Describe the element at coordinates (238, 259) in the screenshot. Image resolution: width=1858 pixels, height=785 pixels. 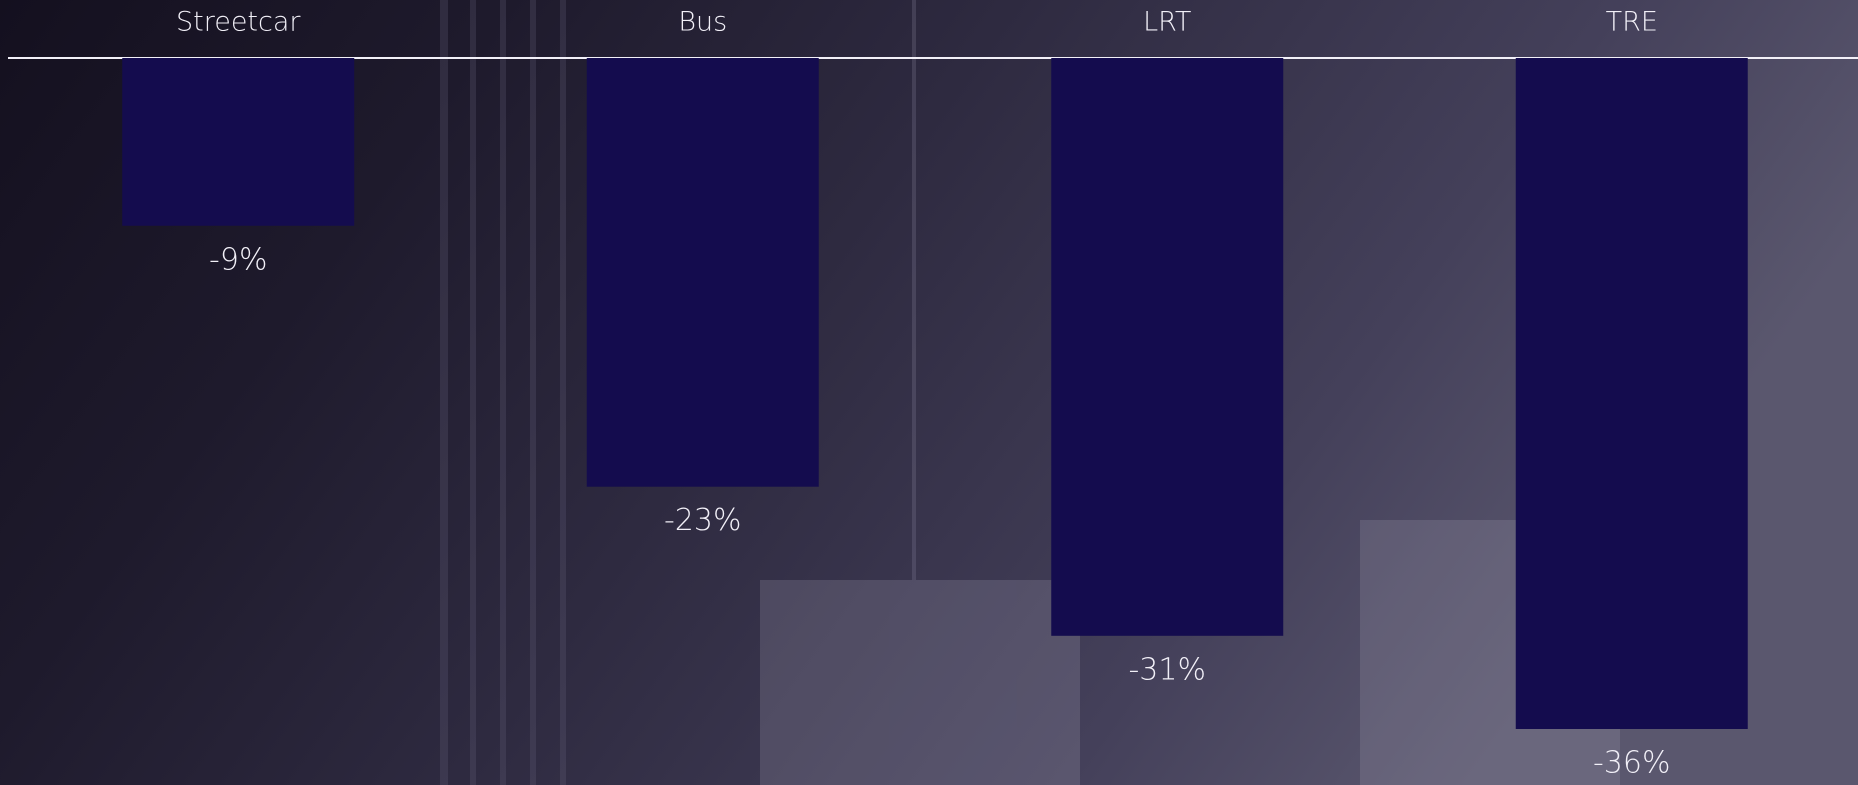
I see `value-label: -9%` at that location.